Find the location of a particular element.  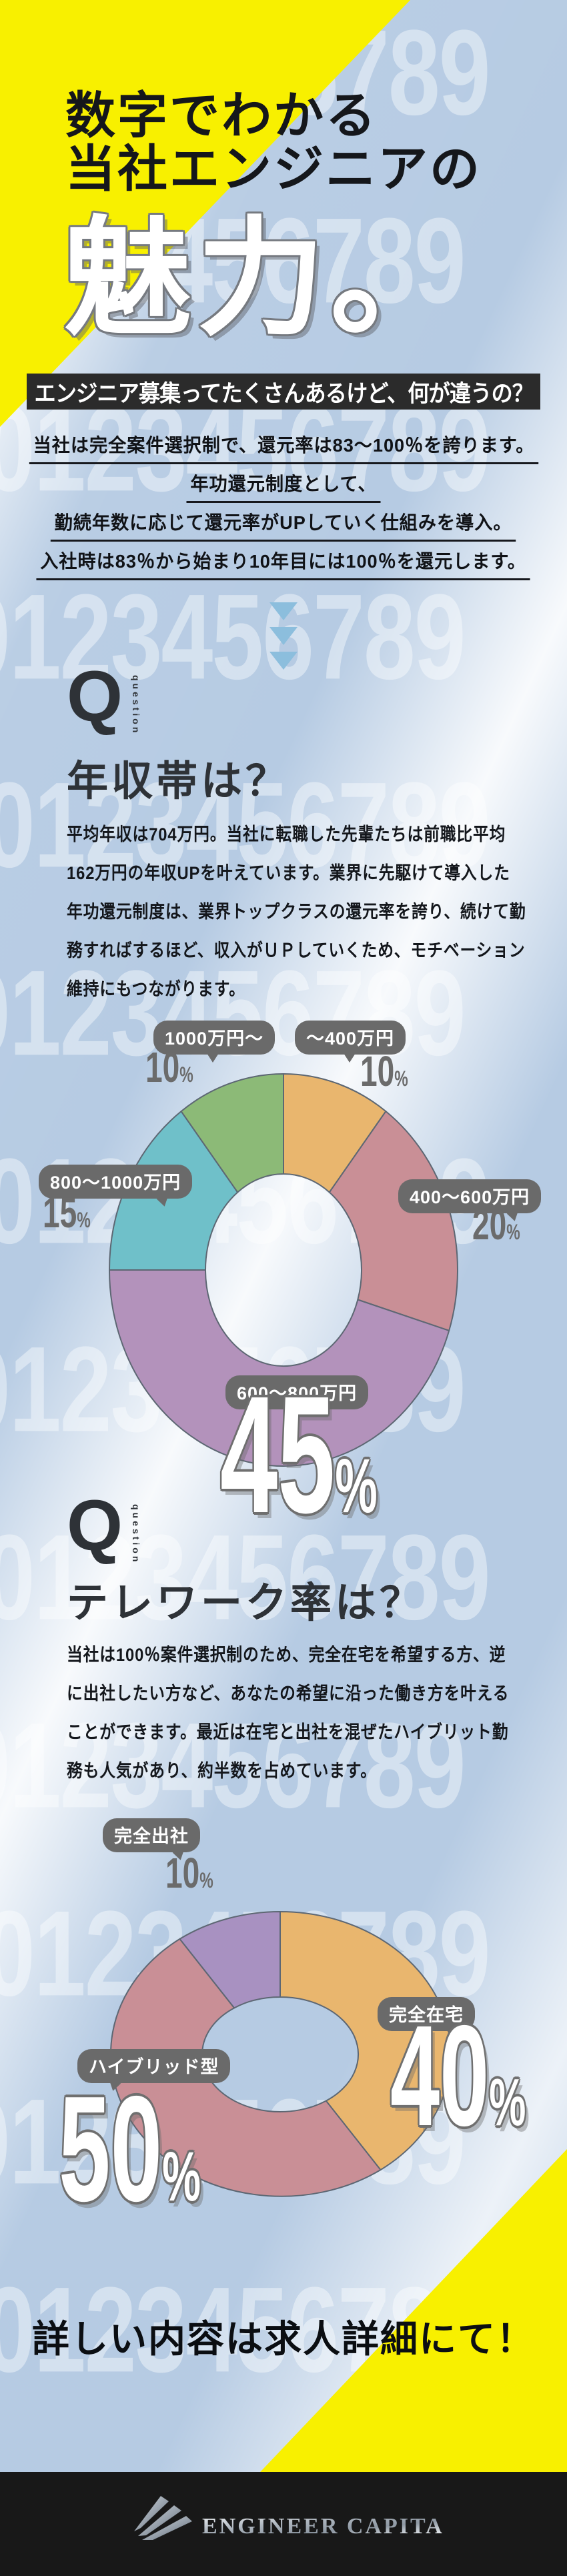

chart1-value-600-800: 45% is located at coordinates (299, 1454).